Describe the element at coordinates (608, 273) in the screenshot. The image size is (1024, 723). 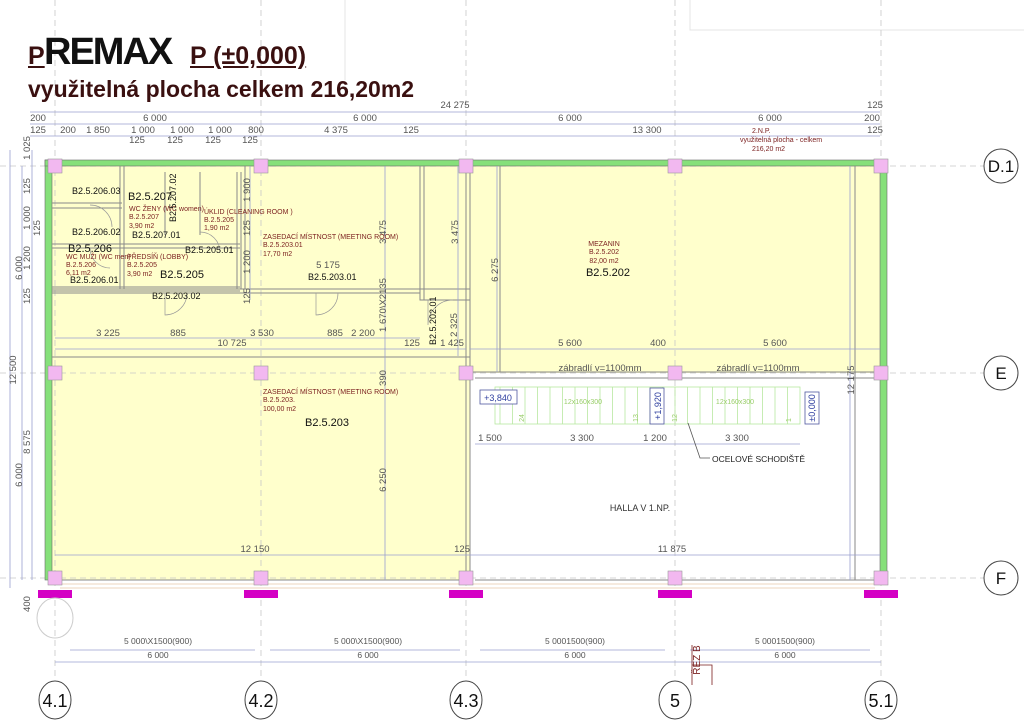
I see `room-code: B2.5.202` at that location.